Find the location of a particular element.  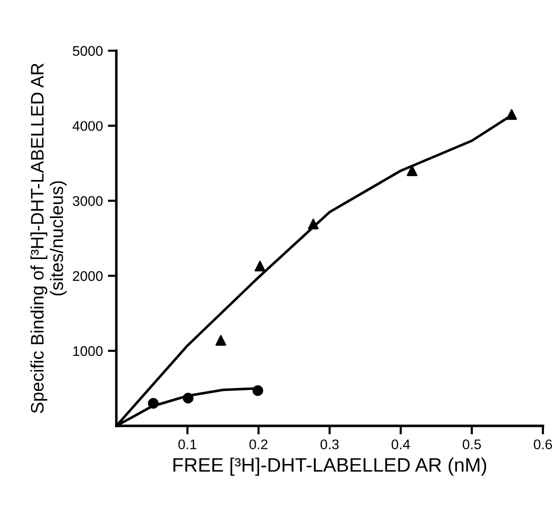

y-tick-label: 5000 is located at coordinates (87, 51).